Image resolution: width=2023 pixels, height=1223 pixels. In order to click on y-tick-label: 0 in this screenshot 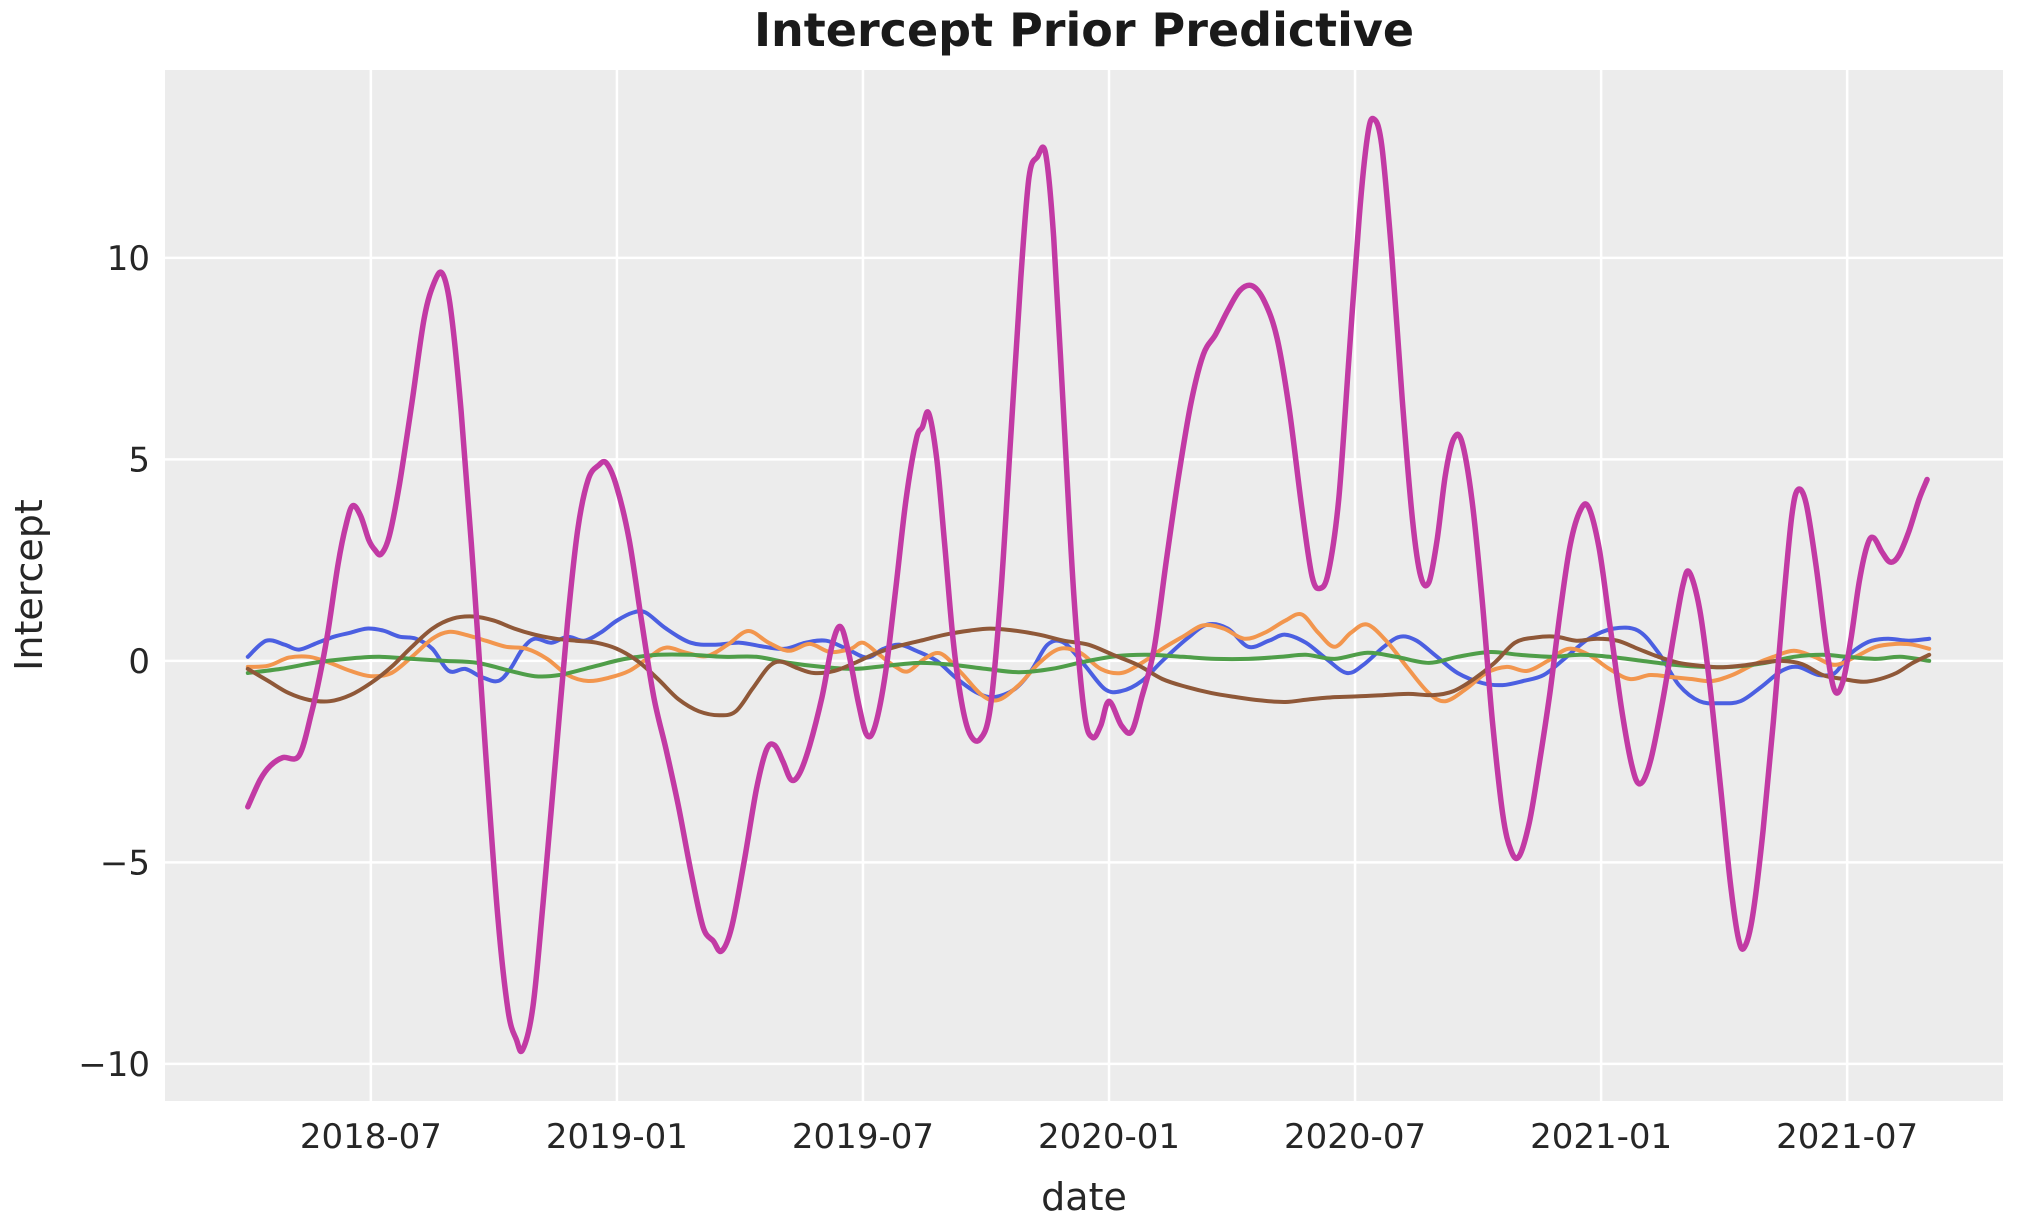, I will do `click(139, 662)`.